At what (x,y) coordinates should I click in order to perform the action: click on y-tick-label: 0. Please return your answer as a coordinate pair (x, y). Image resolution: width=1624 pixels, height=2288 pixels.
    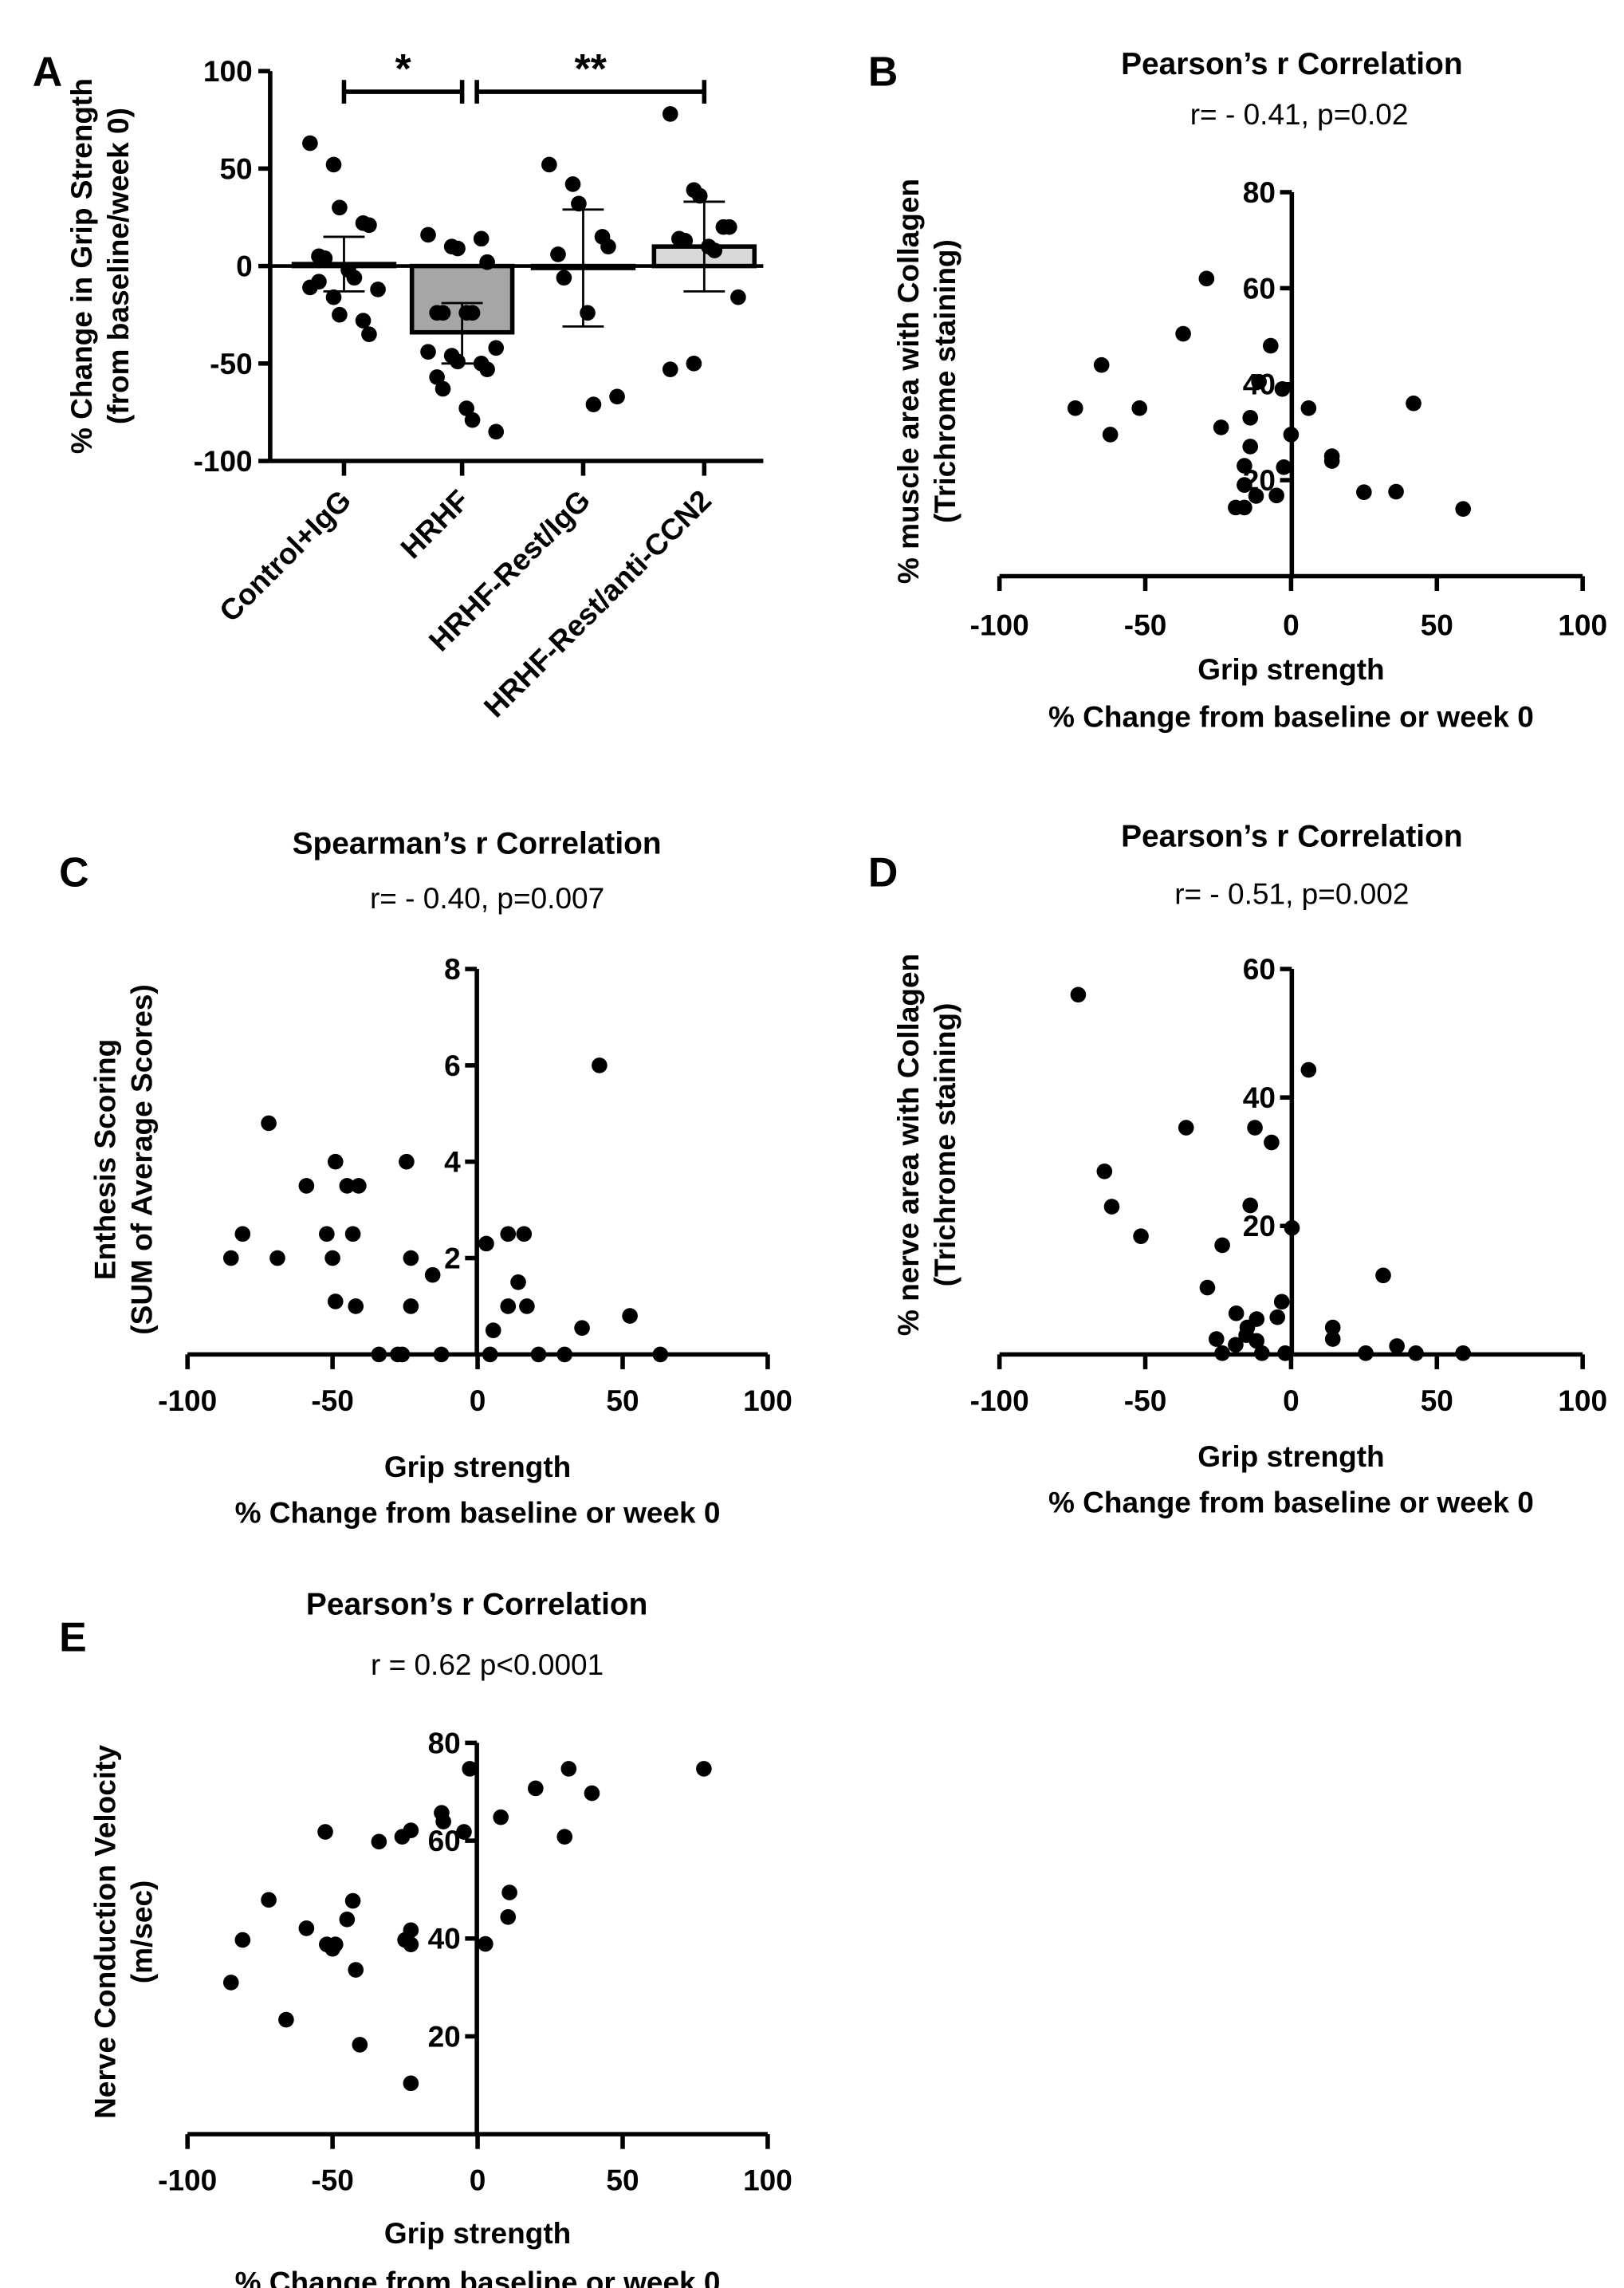
    Looking at the image, I should click on (245, 266).